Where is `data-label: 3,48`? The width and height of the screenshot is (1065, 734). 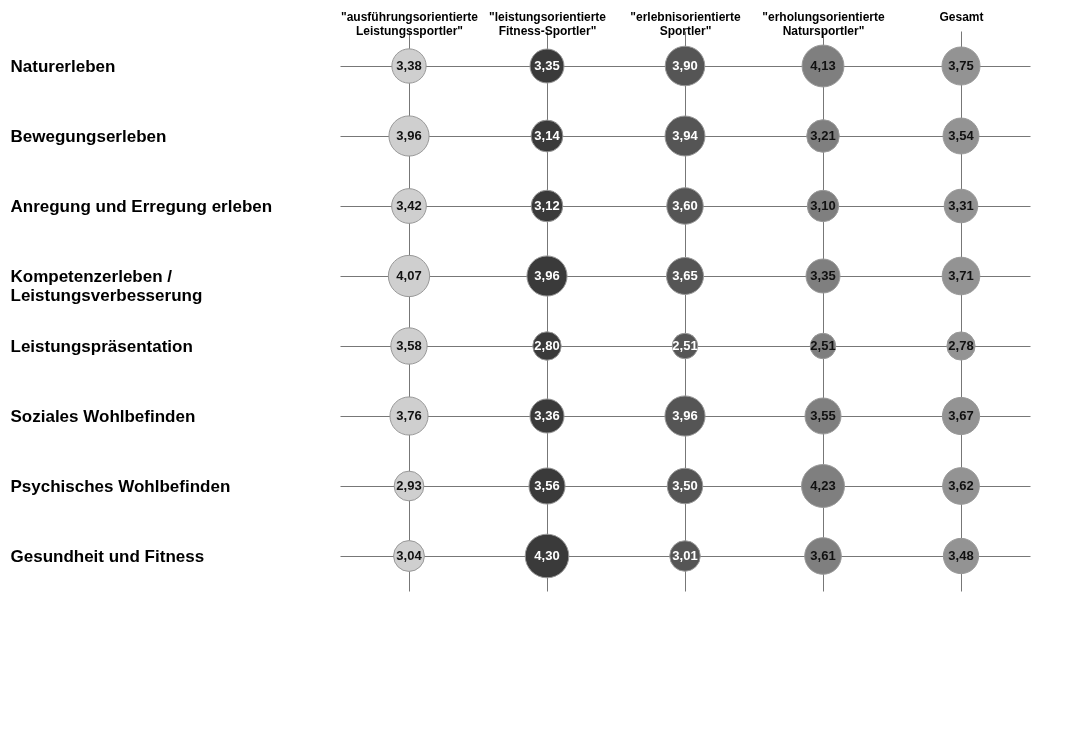 data-label: 3,48 is located at coordinates (961, 555).